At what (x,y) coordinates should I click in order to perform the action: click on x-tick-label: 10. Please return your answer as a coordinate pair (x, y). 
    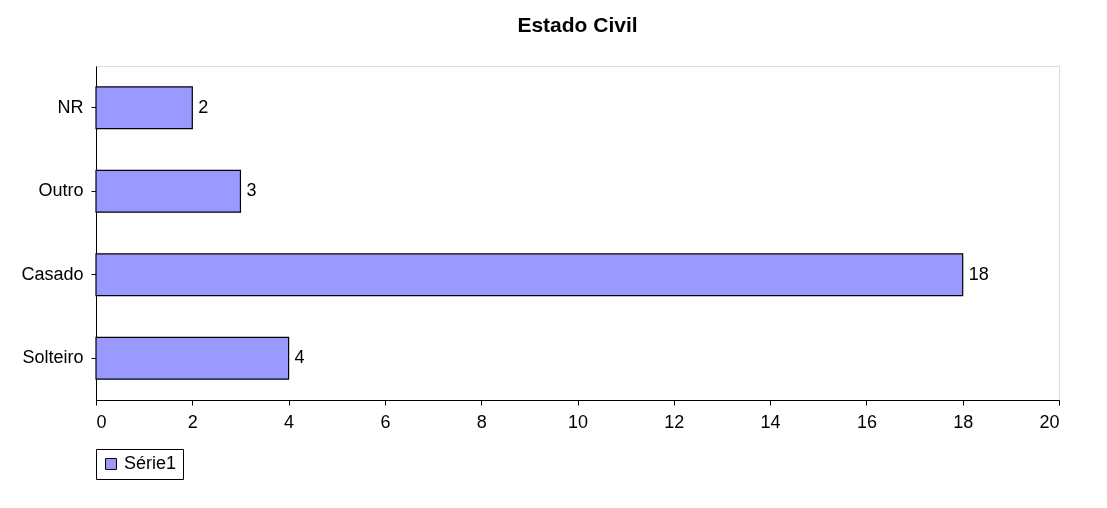
    Looking at the image, I should click on (578, 421).